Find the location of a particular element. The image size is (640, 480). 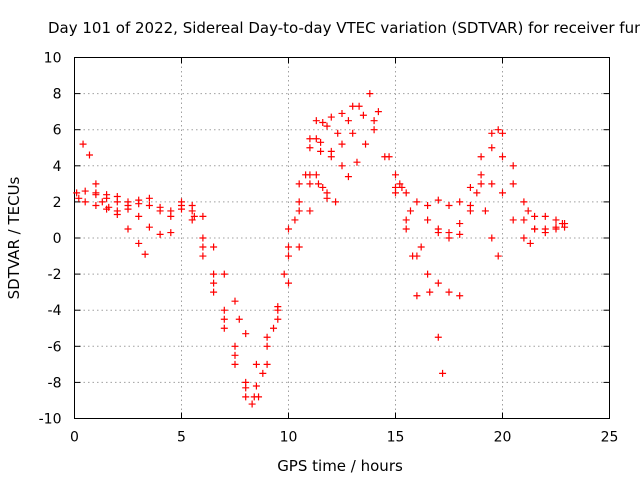

y-tick-label: -10 is located at coordinates (50, 420).